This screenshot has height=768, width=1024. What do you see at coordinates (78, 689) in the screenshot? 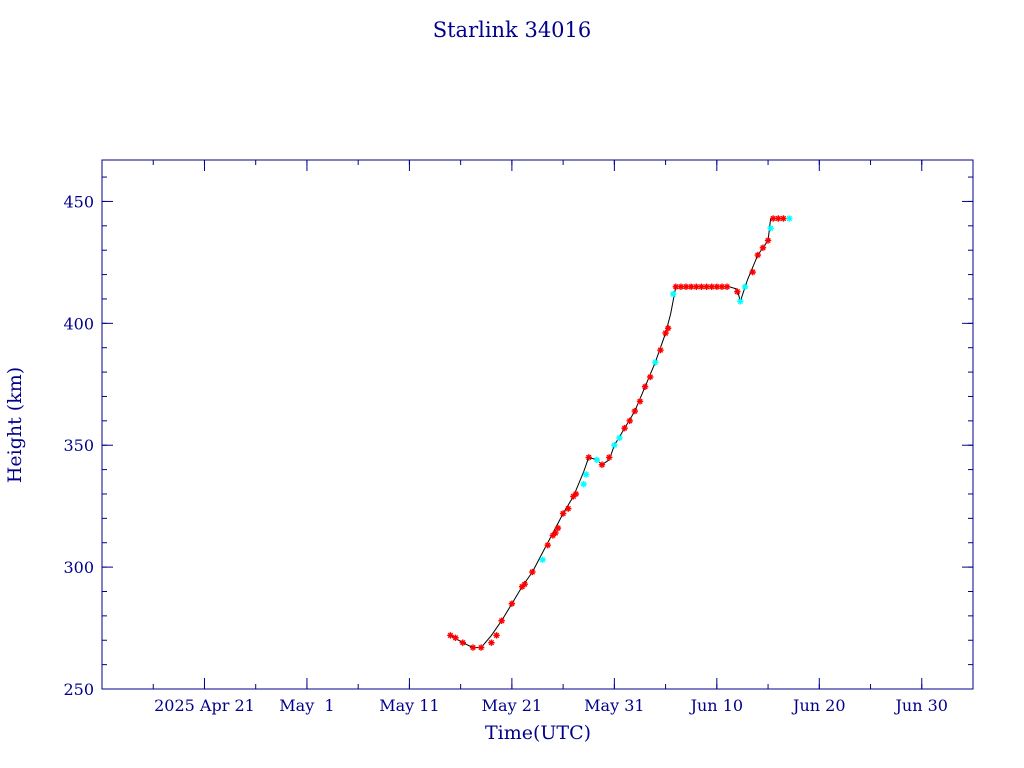
I see `y-tick-label: 250` at bounding box center [78, 689].